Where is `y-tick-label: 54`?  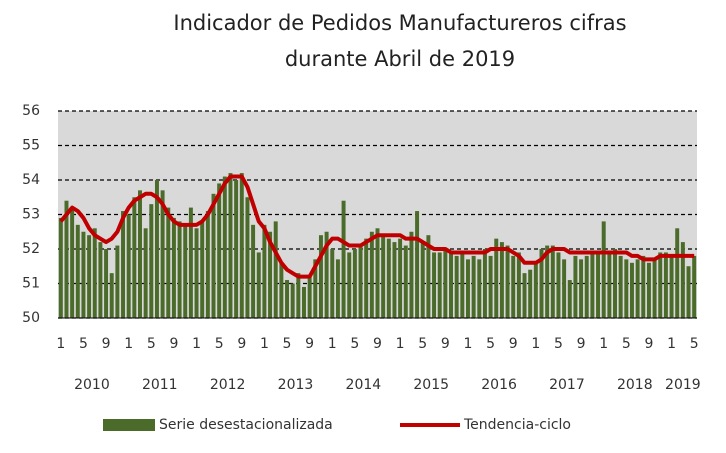
y-tick-label: 54 is located at coordinates (31, 180).